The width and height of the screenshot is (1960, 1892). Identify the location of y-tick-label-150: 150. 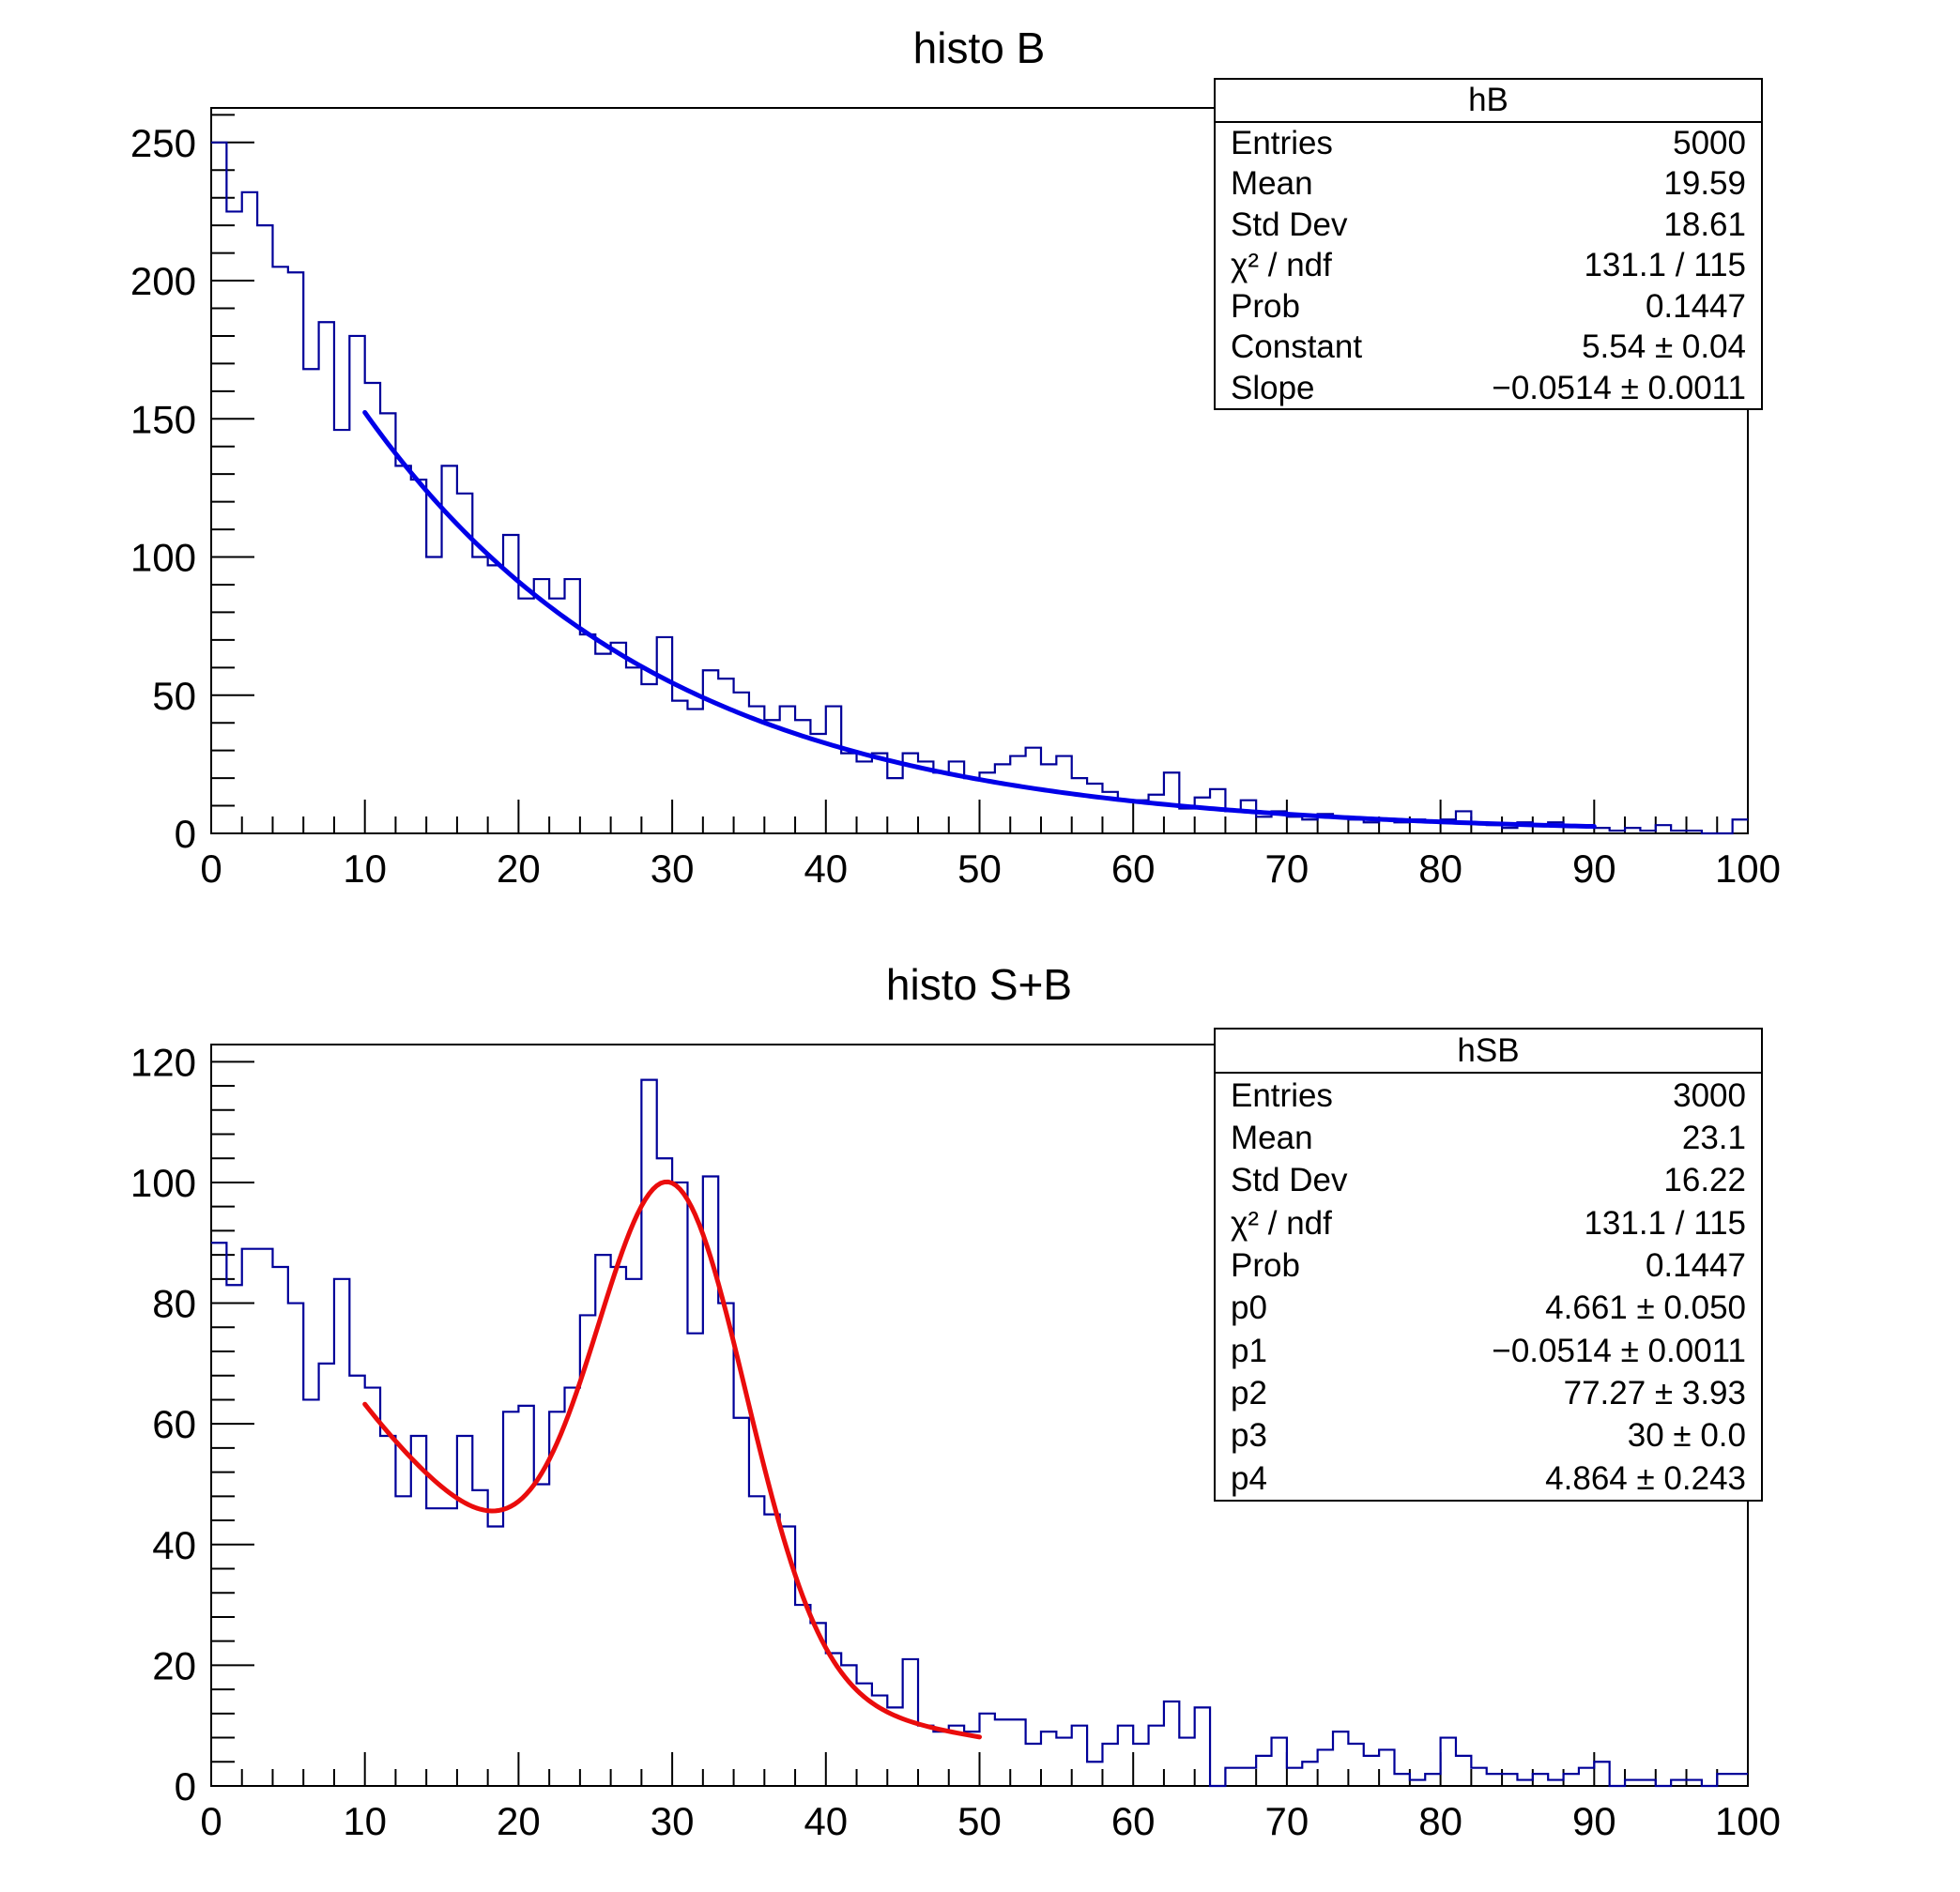
(163, 419).